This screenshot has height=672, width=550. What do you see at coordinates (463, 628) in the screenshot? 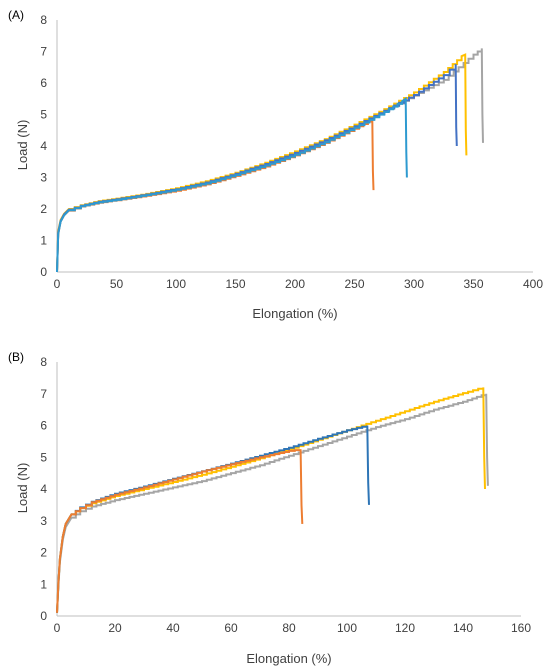
I see `x-tick-label: 140` at bounding box center [463, 628].